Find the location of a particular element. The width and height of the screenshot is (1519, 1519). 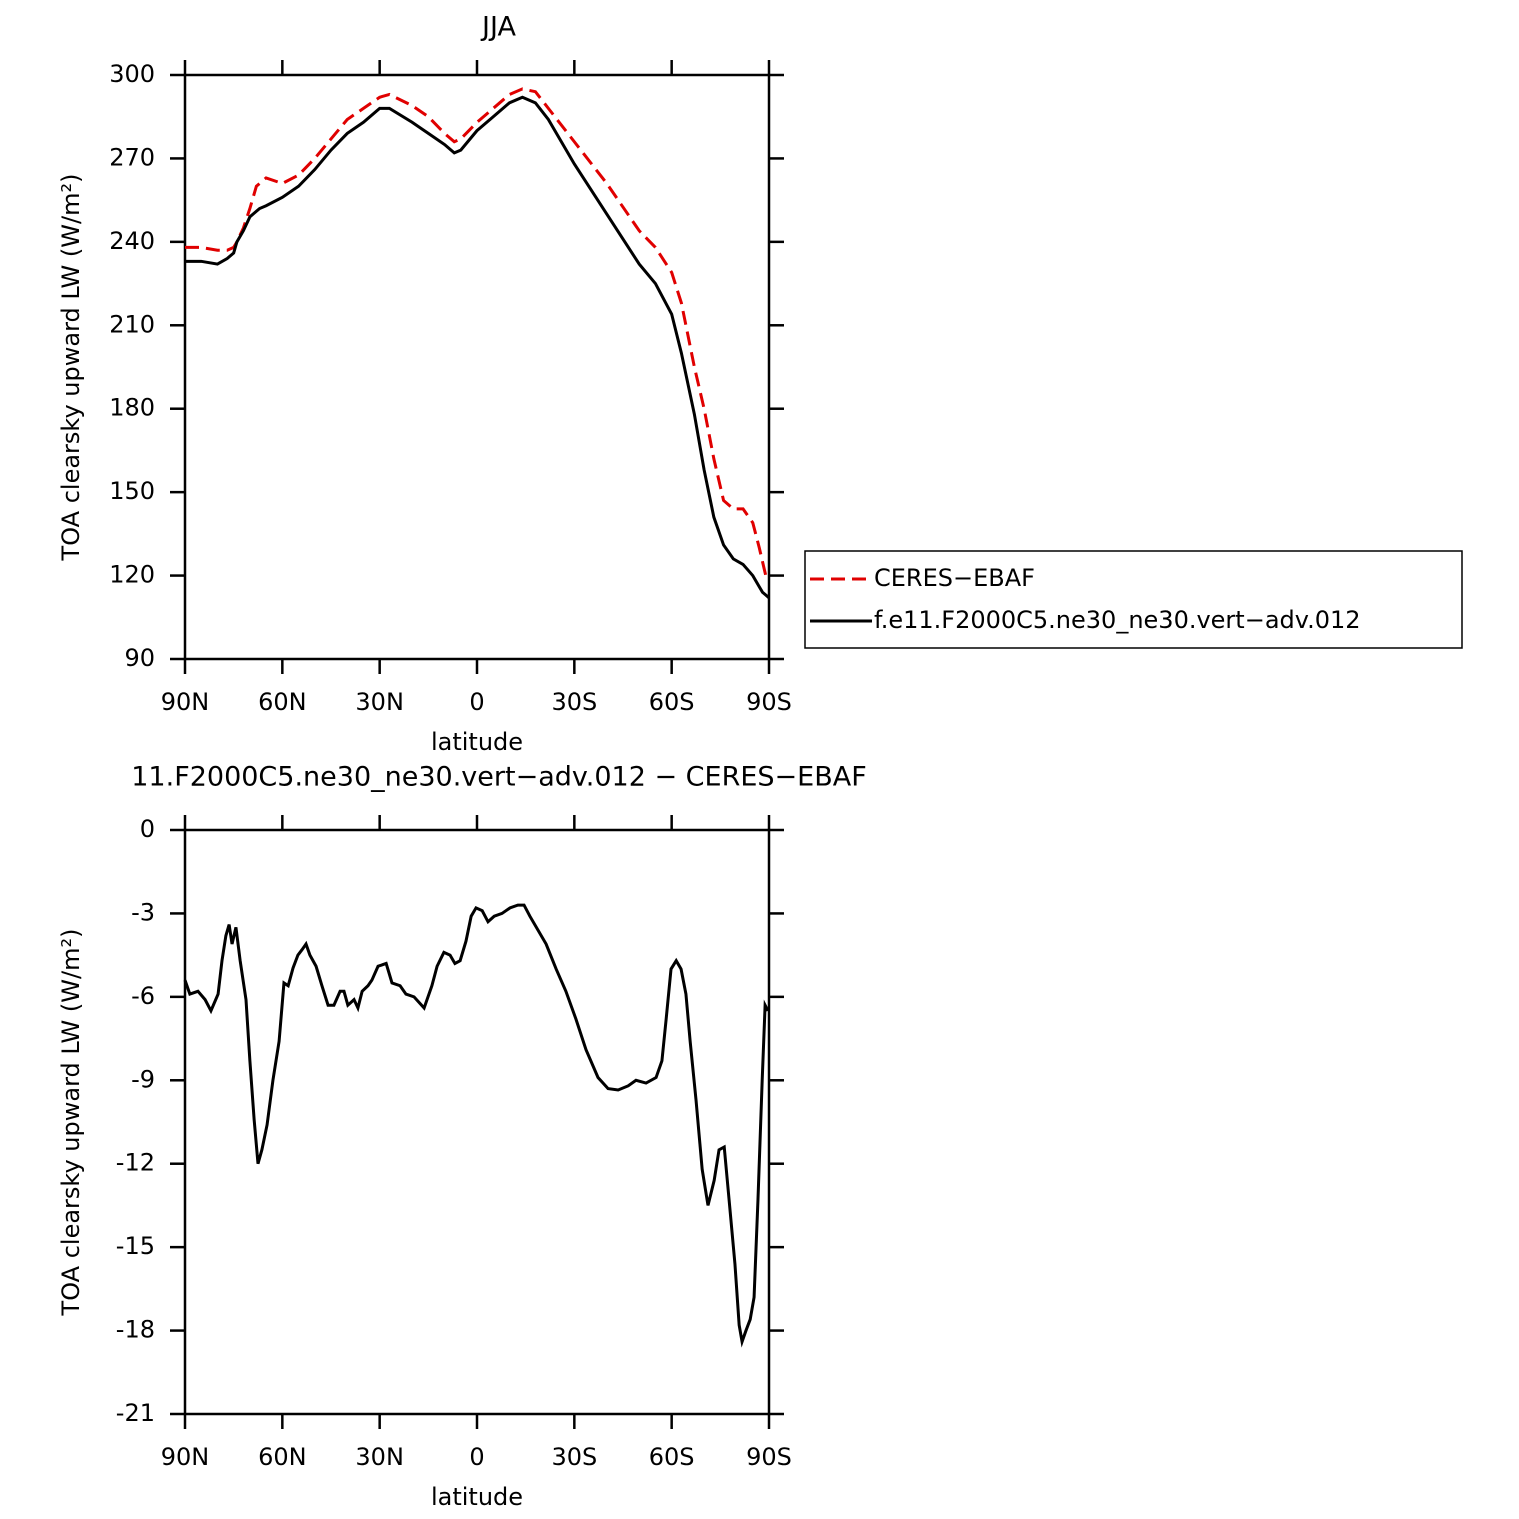

legend-box is located at coordinates (1133, 599).